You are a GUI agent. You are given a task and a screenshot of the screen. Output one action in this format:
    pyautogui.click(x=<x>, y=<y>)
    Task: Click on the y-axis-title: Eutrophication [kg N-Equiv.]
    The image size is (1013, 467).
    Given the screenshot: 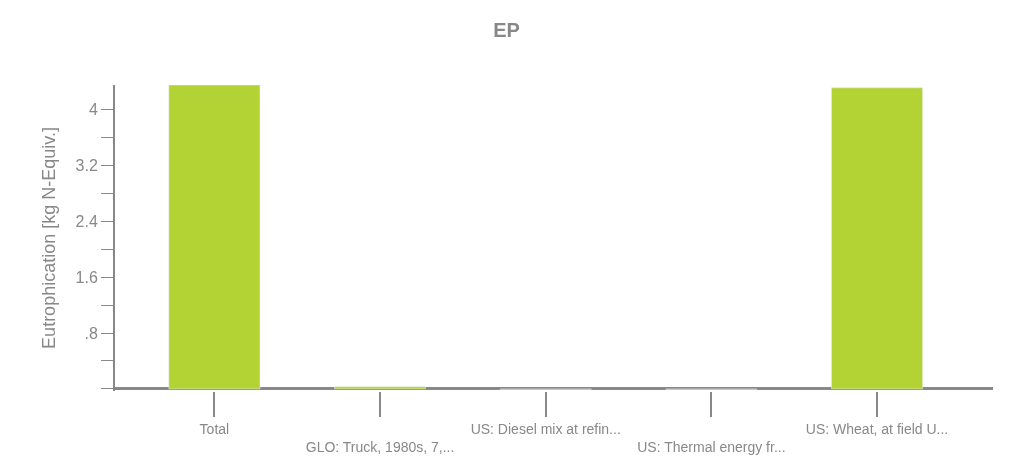 What is the action you would take?
    pyautogui.click(x=49, y=238)
    